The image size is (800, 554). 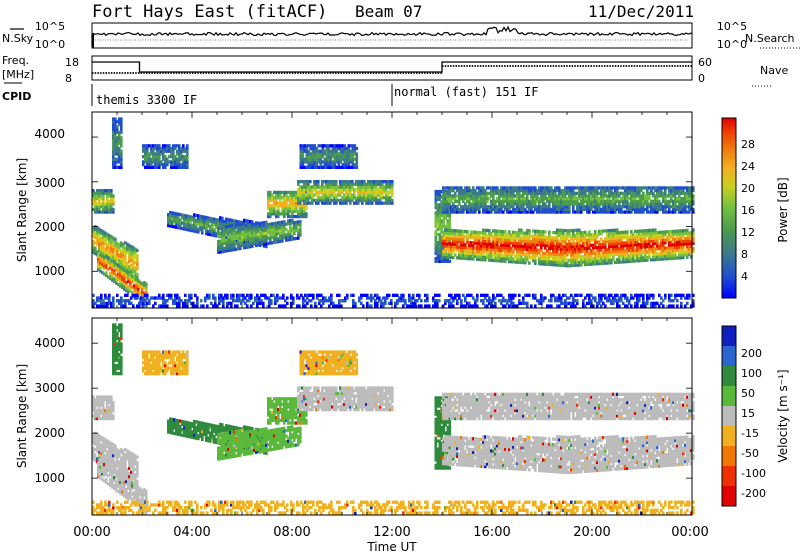 What do you see at coordinates (641, 11) in the screenshot?
I see `date-label: 11/Dec/2011` at bounding box center [641, 11].